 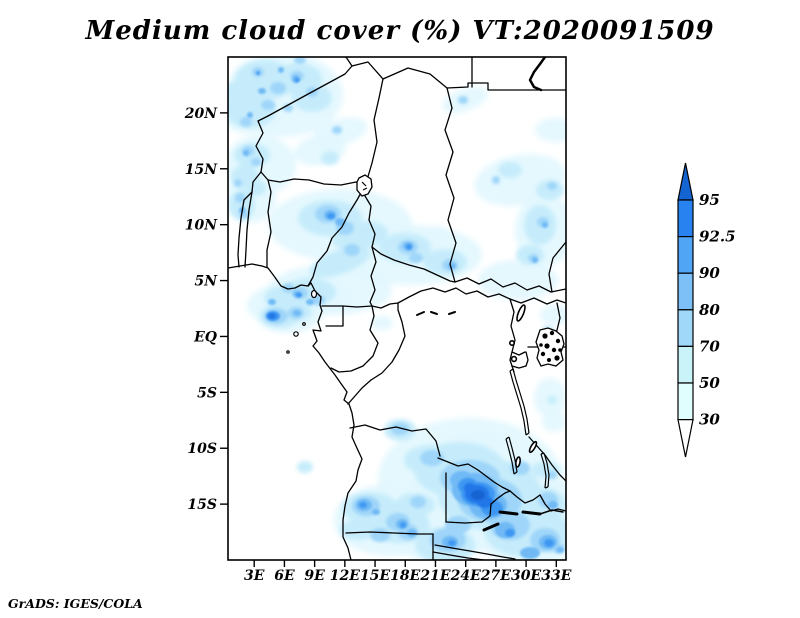 What do you see at coordinates (205, 337) in the screenshot?
I see `lat-tick-label: EQ` at bounding box center [205, 337].